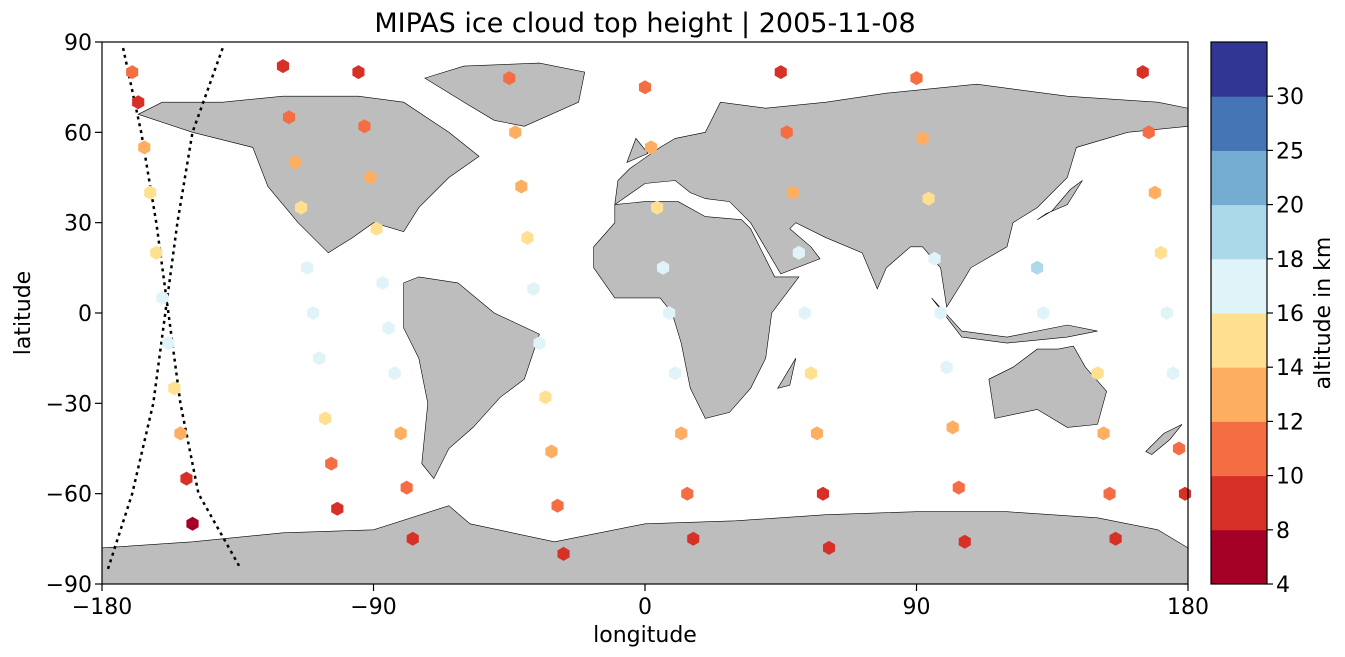  Describe the element at coordinates (644, 23) in the screenshot. I see `chart-title: MIPAS ice cloud top height | 2005-11-08` at that location.